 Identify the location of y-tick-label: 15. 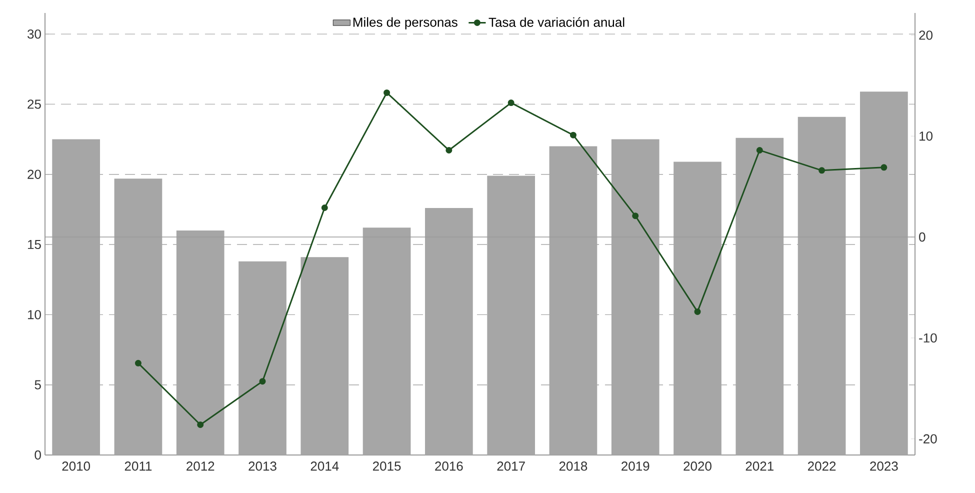
(34, 245).